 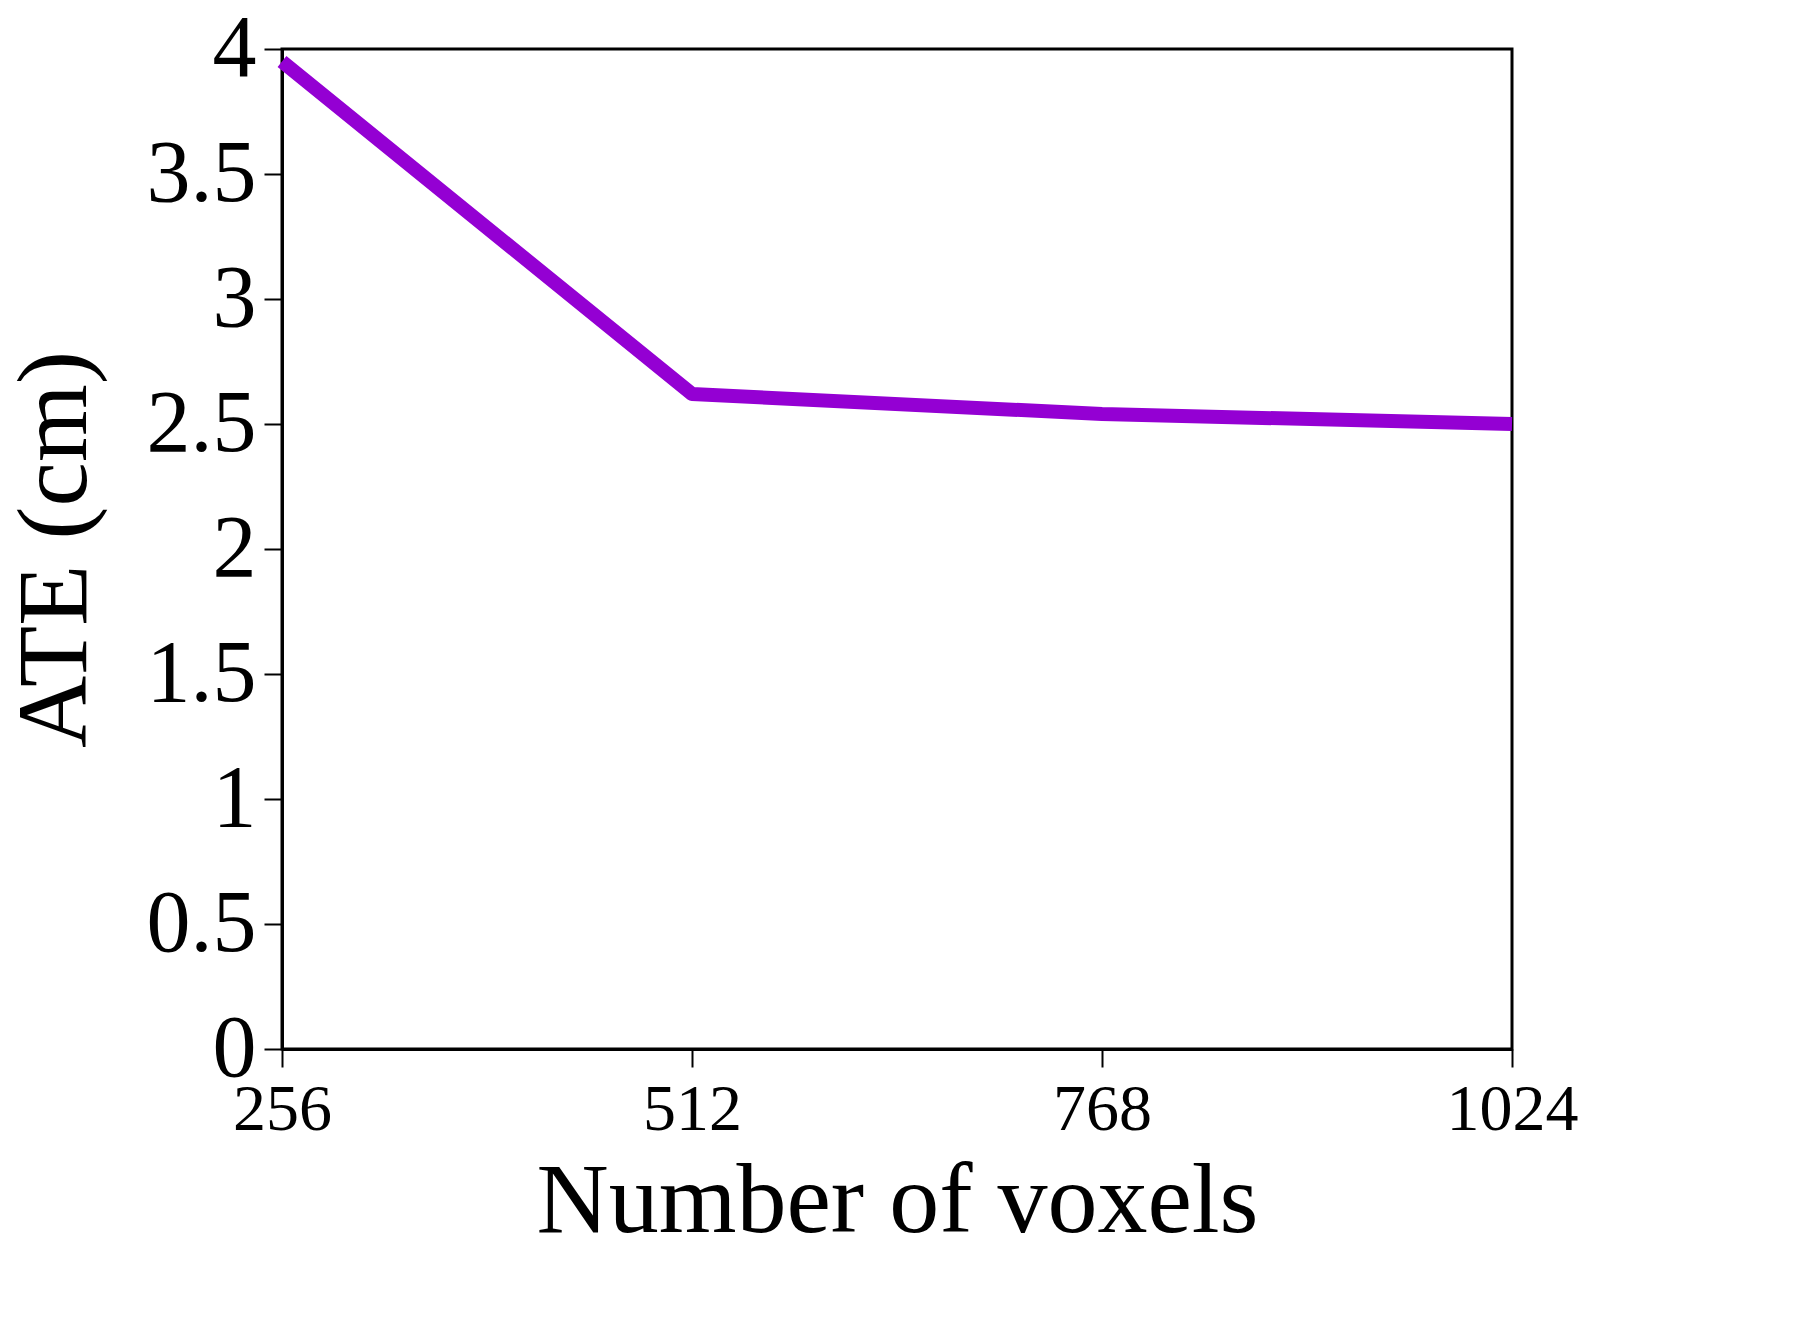 I want to click on x-axis-title: Number of voxels, so click(x=897, y=1198).